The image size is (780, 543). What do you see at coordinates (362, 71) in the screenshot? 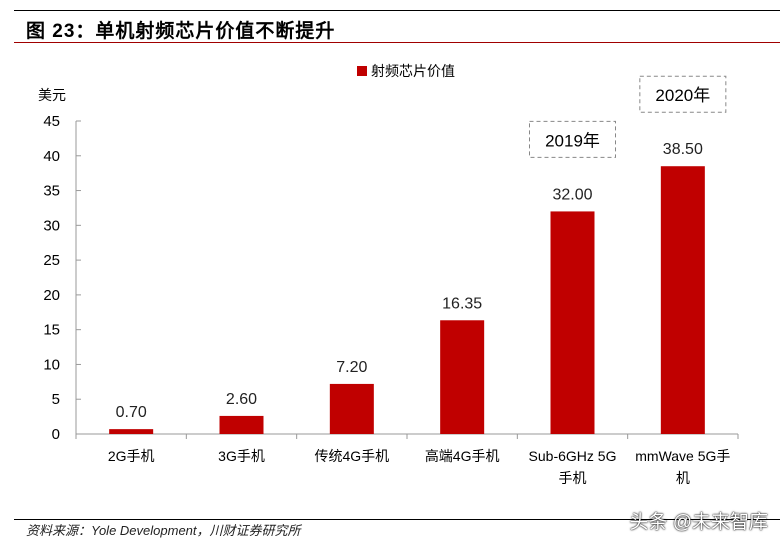
I see `legend-swatch` at bounding box center [362, 71].